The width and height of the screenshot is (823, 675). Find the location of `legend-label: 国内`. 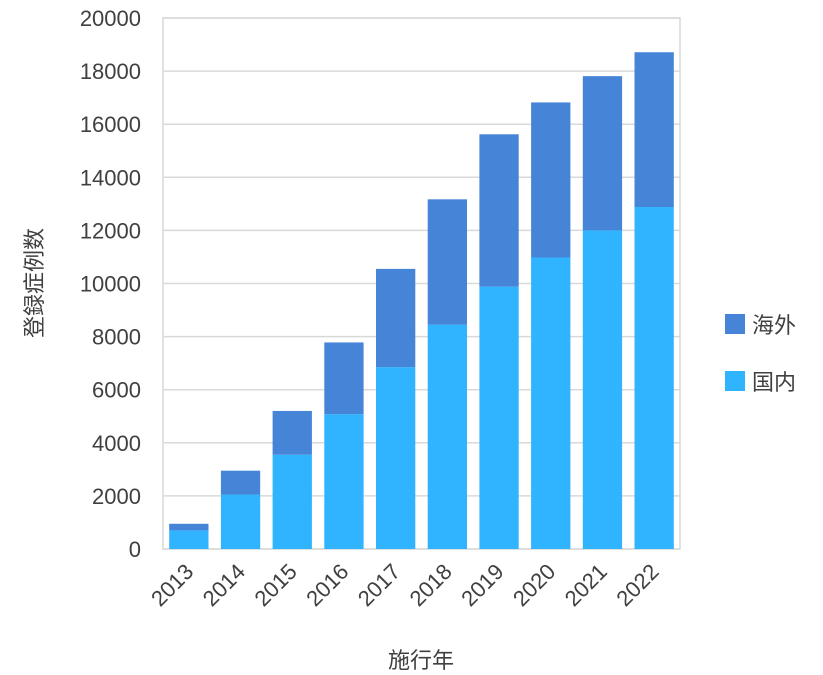

legend-label: 国内 is located at coordinates (774, 383).